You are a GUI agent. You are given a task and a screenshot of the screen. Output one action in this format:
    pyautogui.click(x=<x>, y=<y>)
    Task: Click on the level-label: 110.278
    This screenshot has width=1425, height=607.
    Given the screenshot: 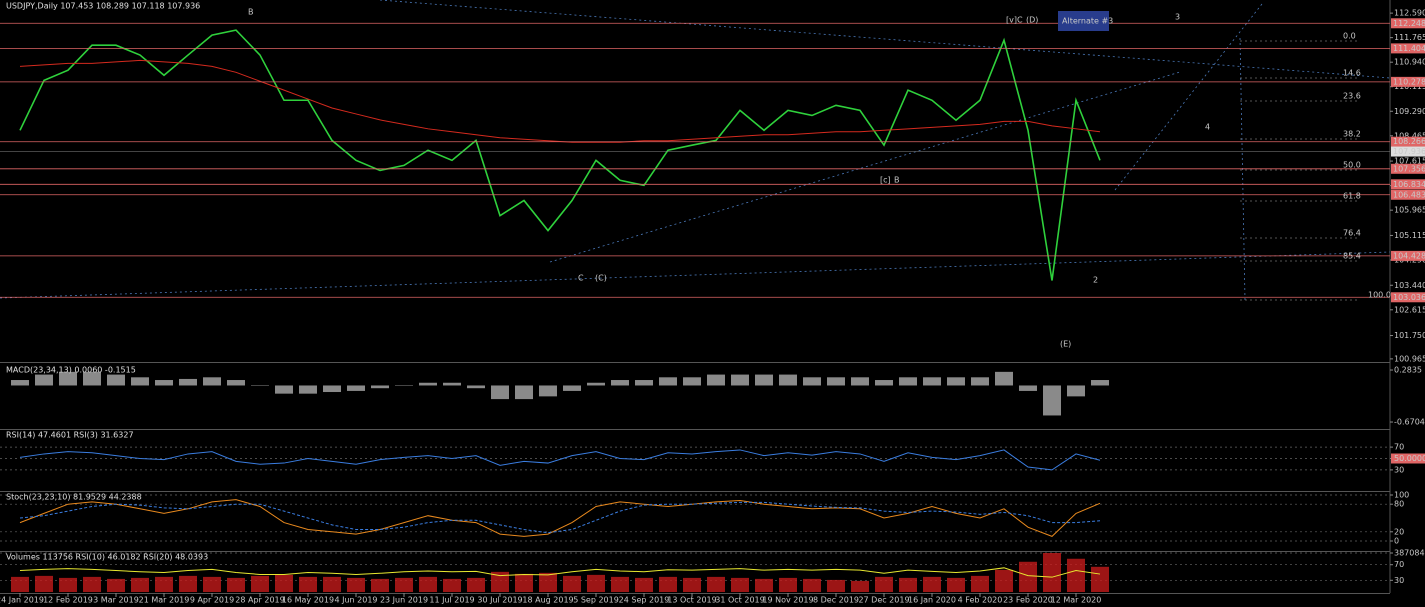 What is the action you would take?
    pyautogui.click(x=1409, y=81)
    